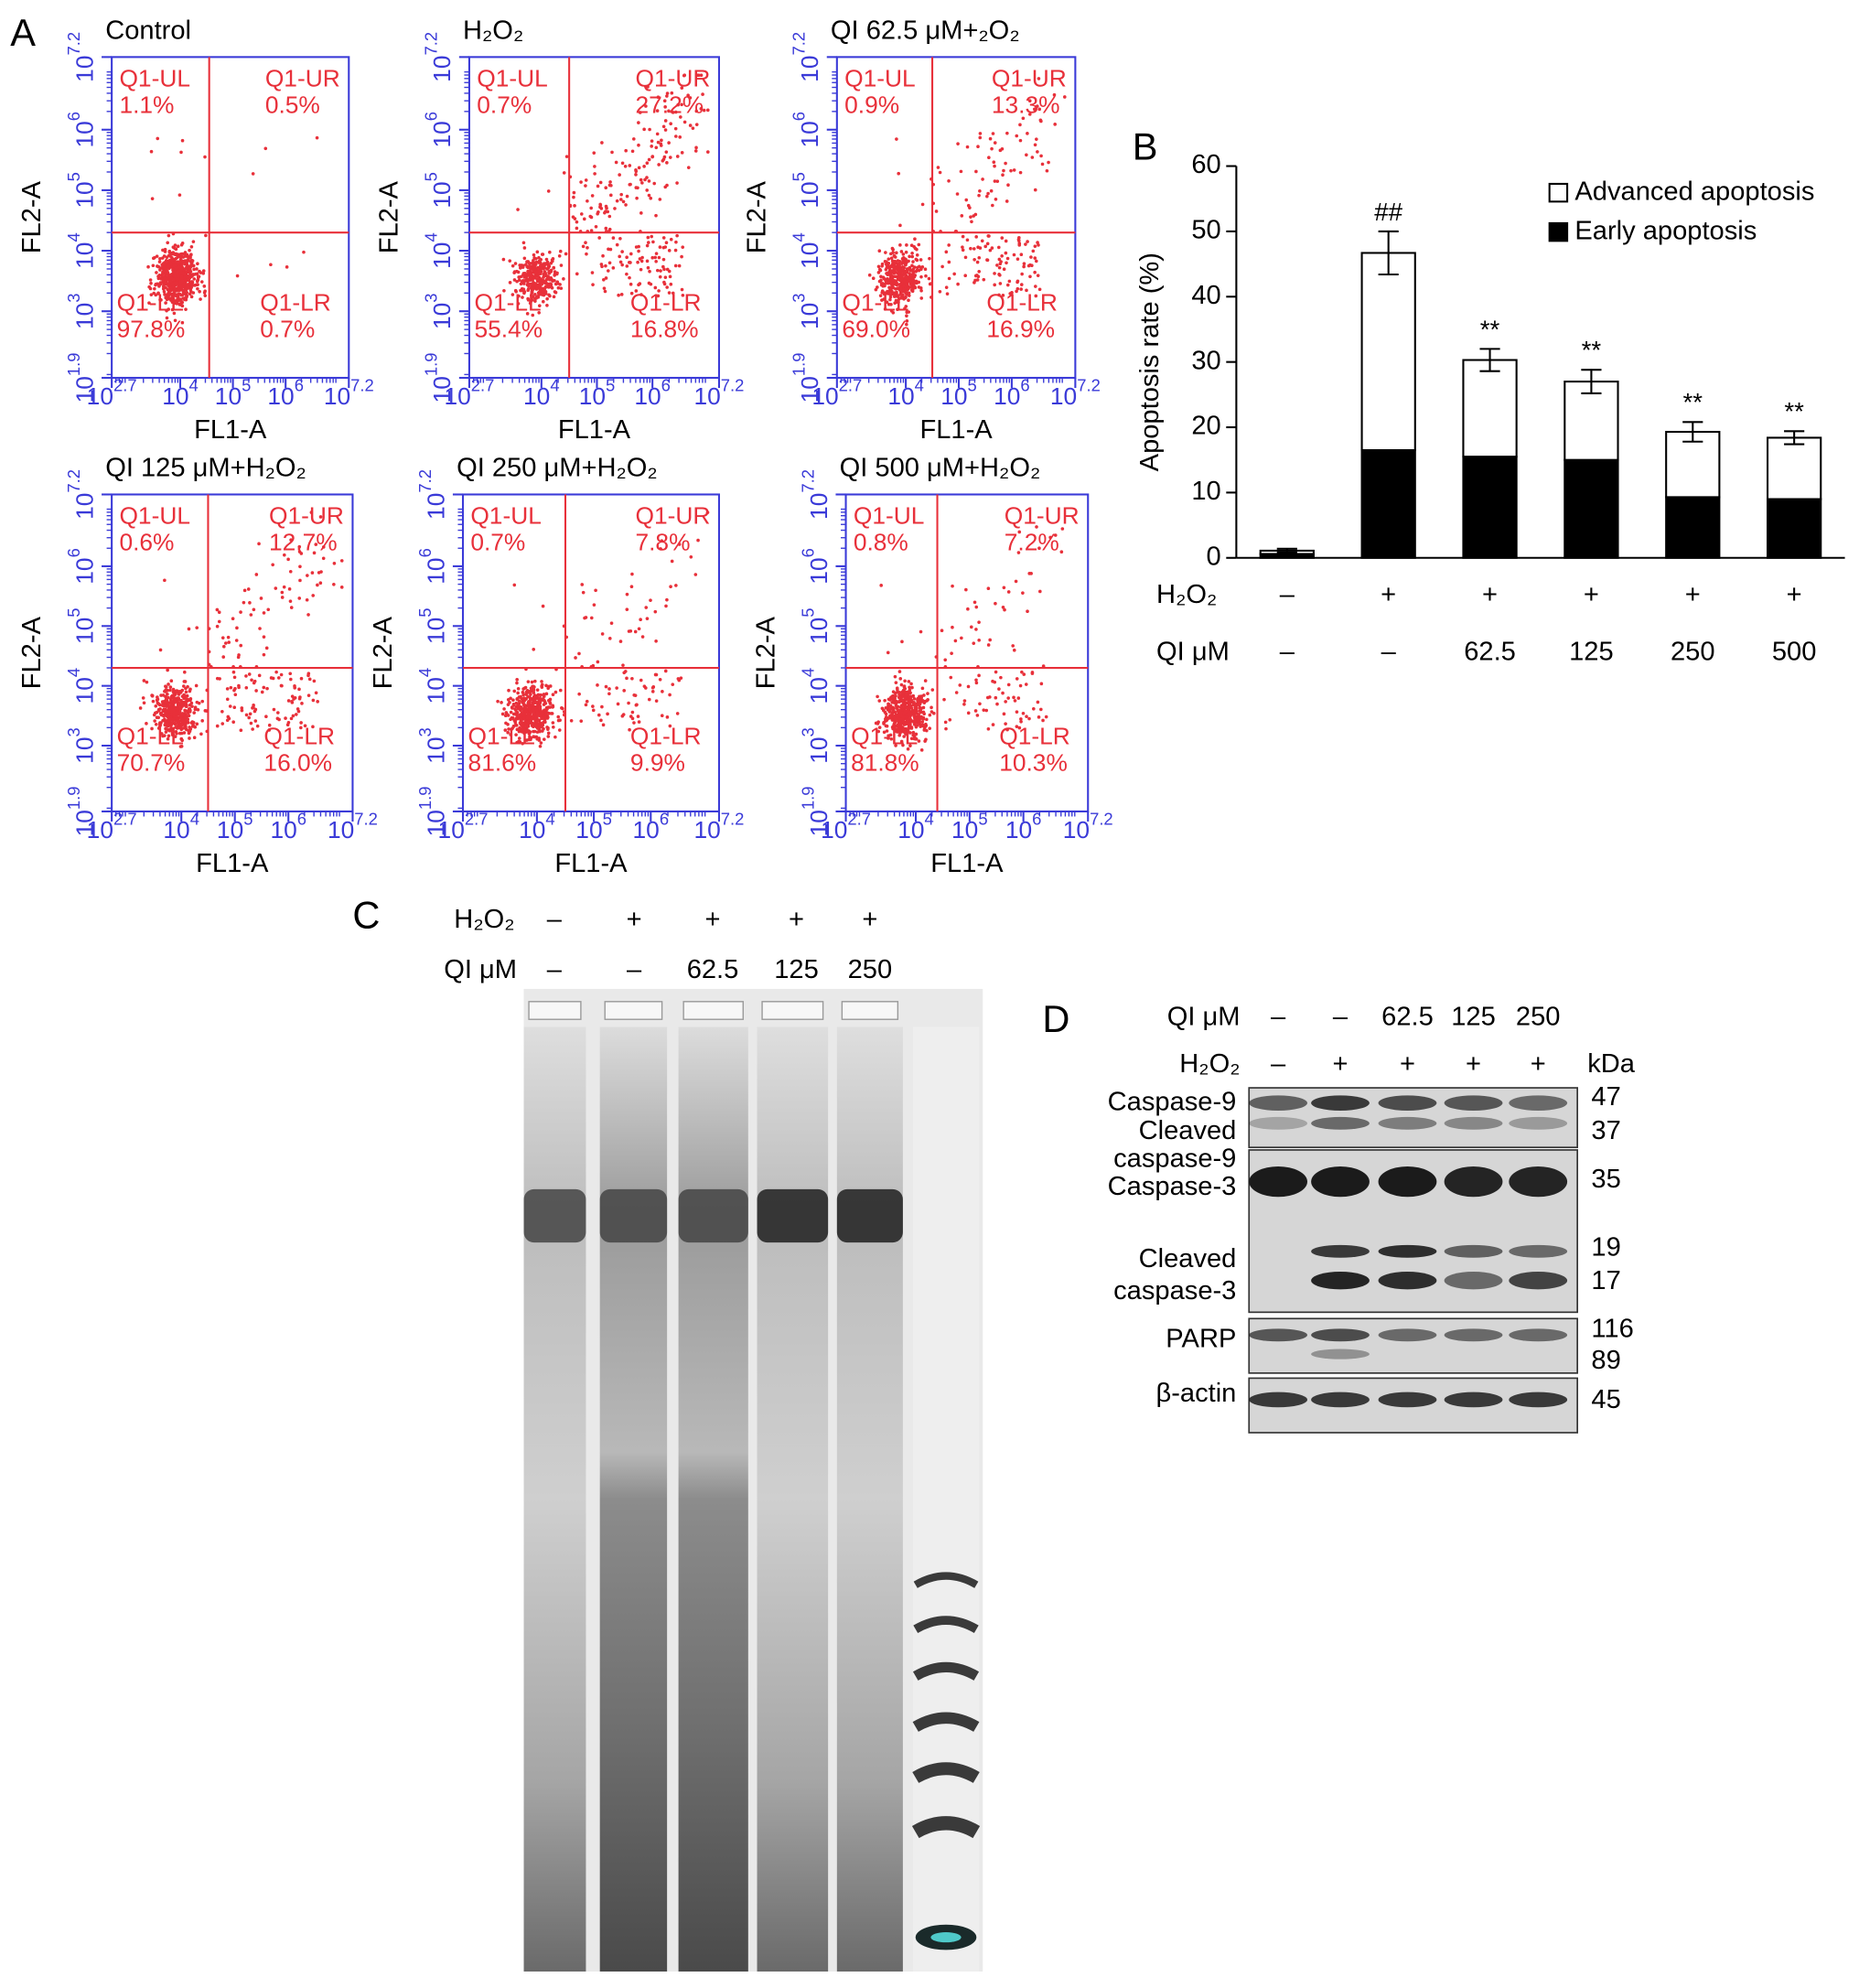 This screenshot has width=1859, height=1988. Describe the element at coordinates (1413, 1346) in the screenshot. I see `blot-strip` at that location.